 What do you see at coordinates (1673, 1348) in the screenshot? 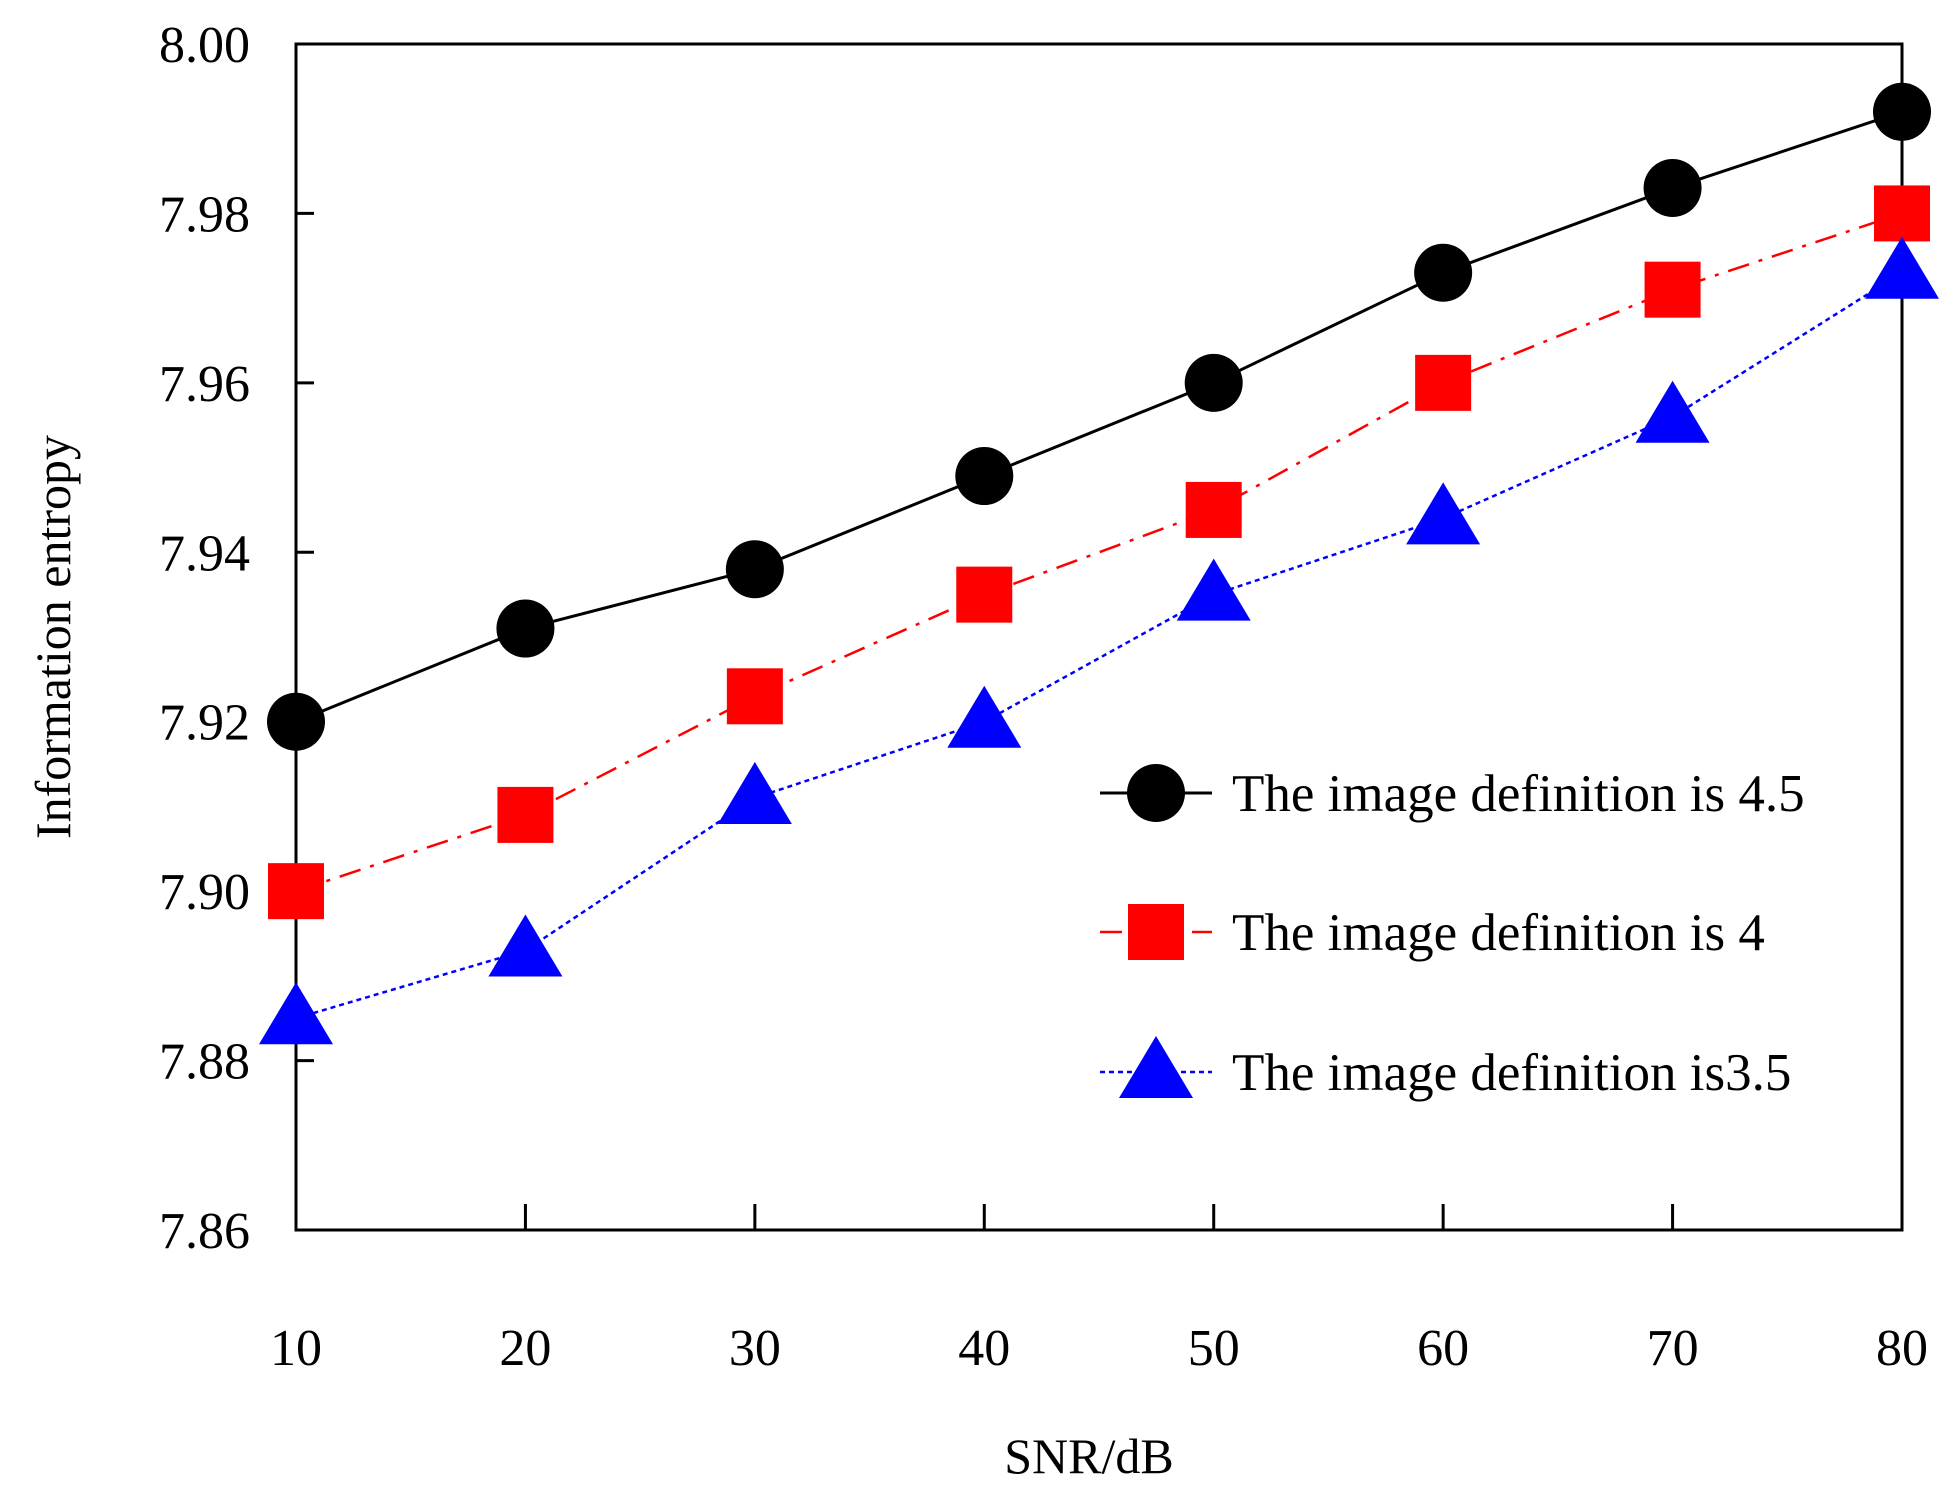
I see `x-tick-label: 70` at bounding box center [1673, 1348].